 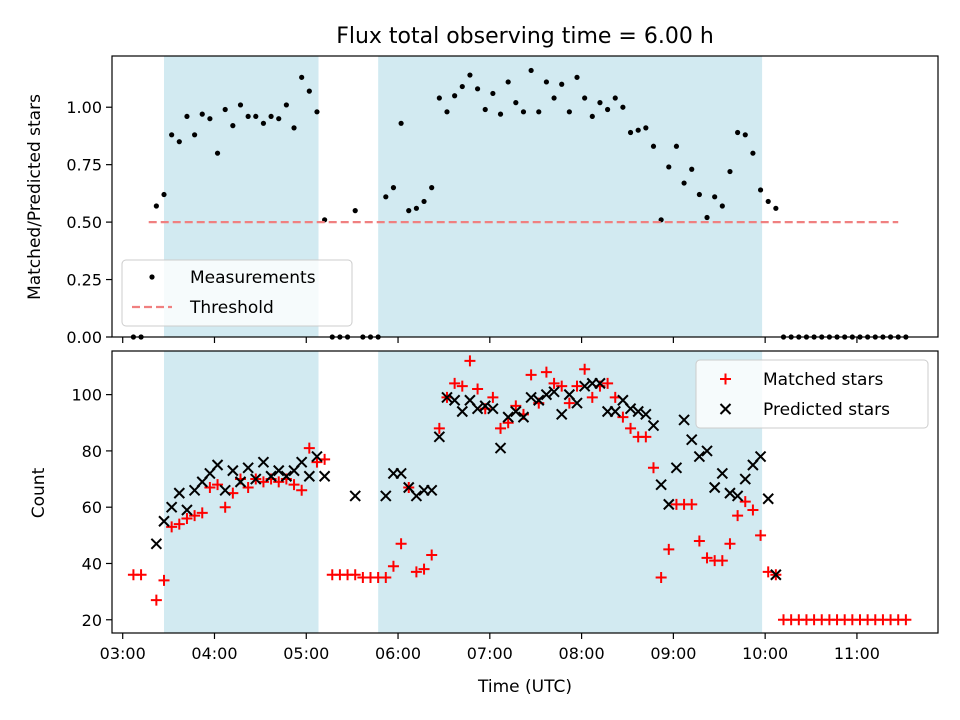 What do you see at coordinates (241, 492) in the screenshot?
I see `observing-window-shade` at bounding box center [241, 492].